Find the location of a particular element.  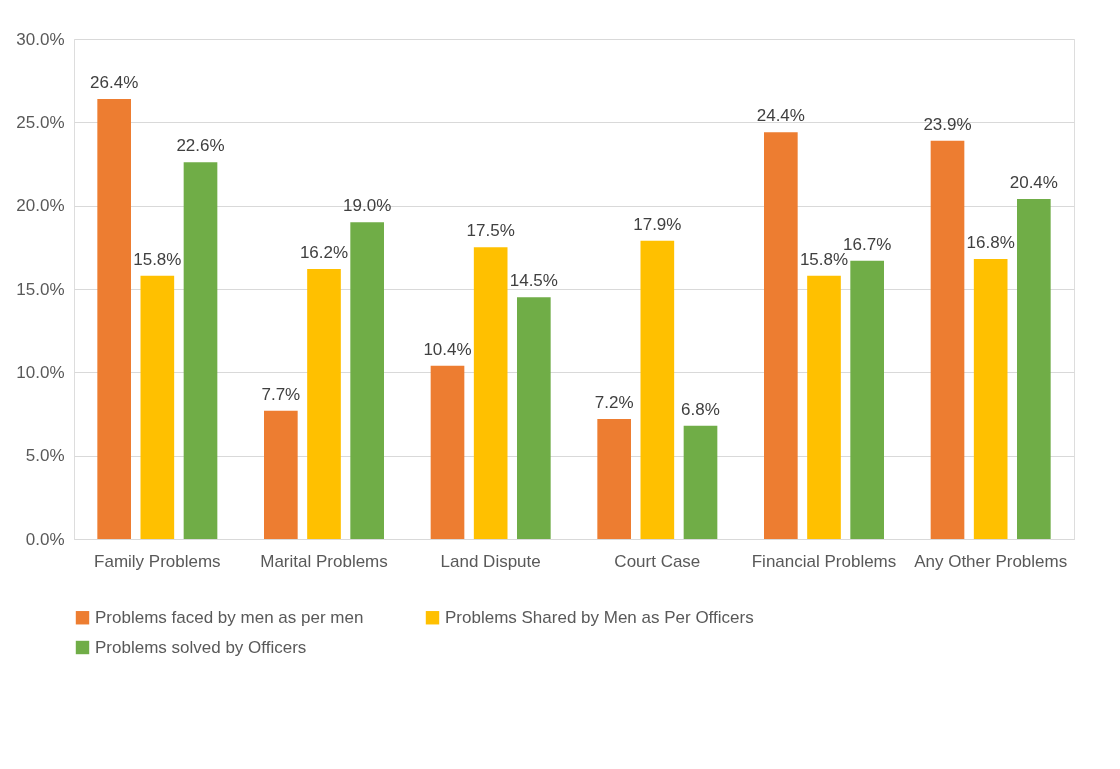

y-tick-label: 5.0% is located at coordinates (45, 456).